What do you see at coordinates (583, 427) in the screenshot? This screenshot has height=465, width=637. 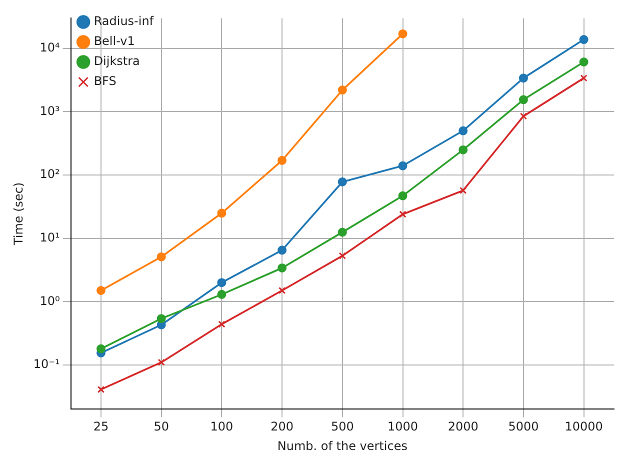 I see `x-tick-label: 10000` at bounding box center [583, 427].